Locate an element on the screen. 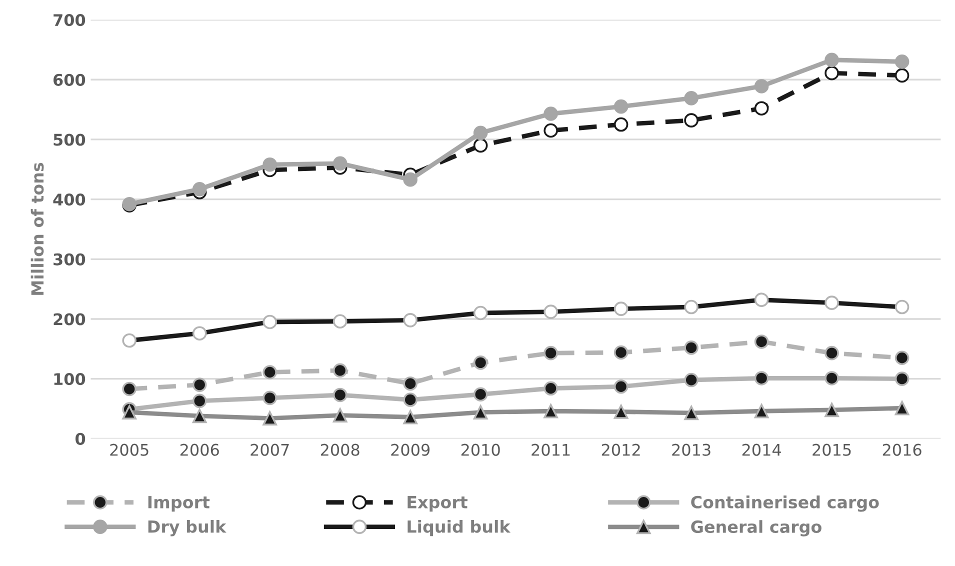  legend-label: Containerised cargo is located at coordinates (785, 504).